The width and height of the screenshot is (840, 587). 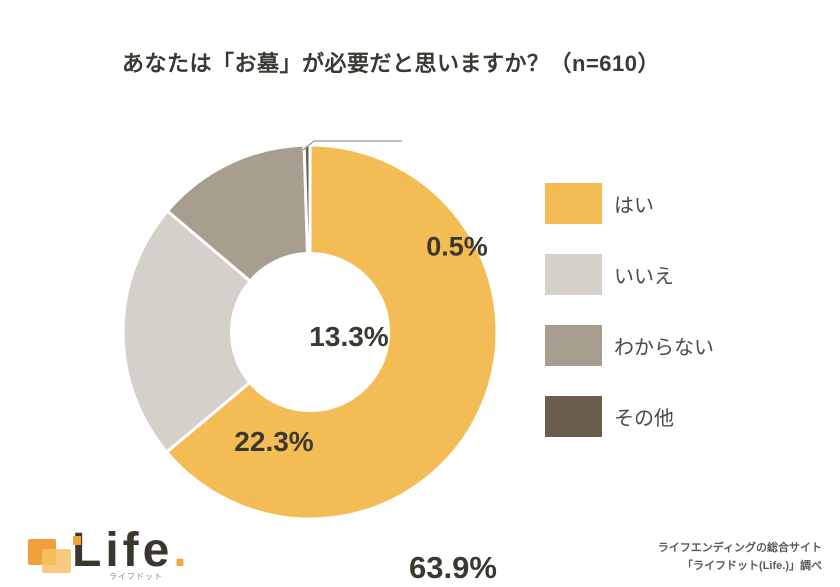 I want to click on chart-title: あなたは「お墓」が必要だと思いますか？（n=610）, so click(x=391, y=63).